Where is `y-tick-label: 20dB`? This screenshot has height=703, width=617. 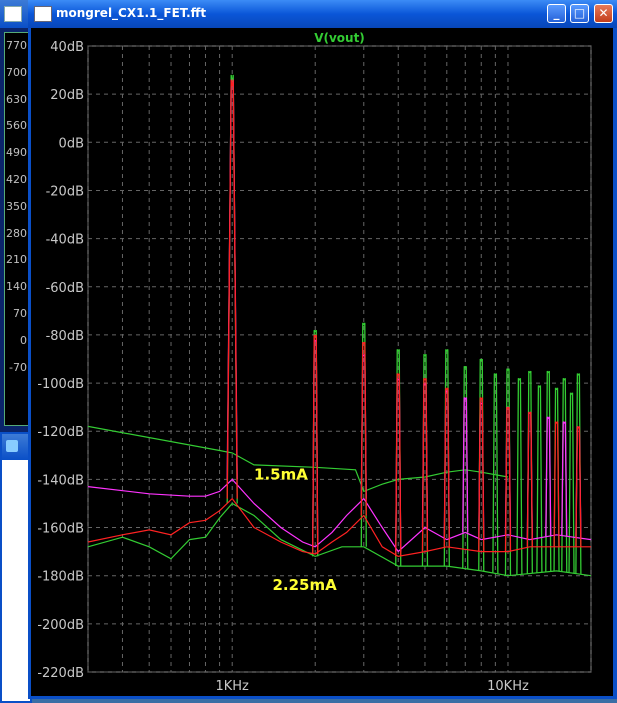 y-tick-label: 20dB is located at coordinates (67, 95).